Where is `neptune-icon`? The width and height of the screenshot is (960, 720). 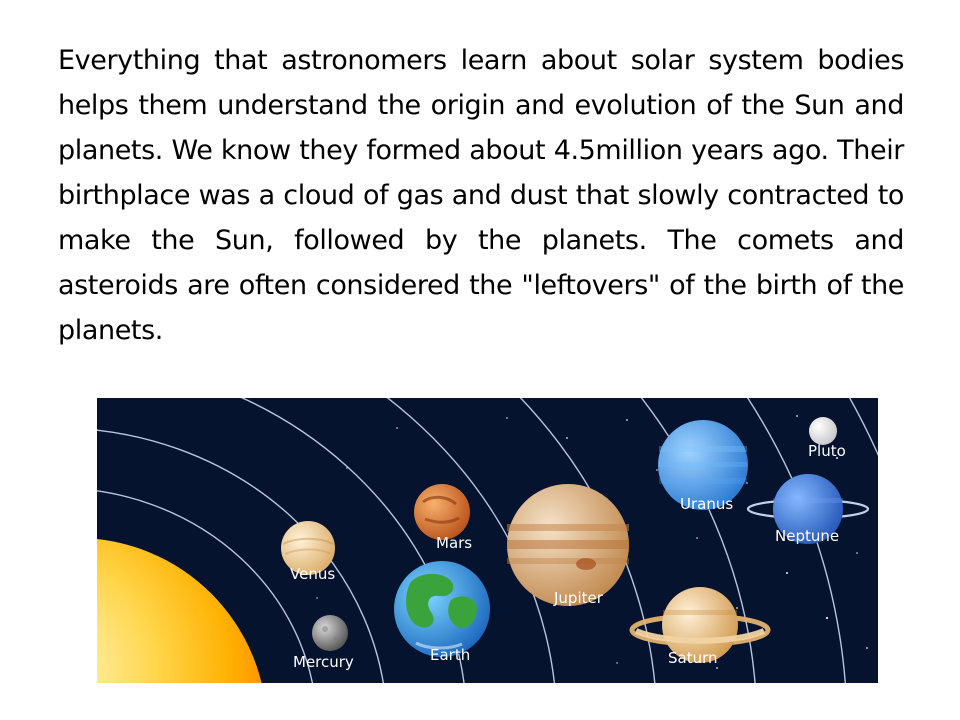 neptune-icon is located at coordinates (808, 509).